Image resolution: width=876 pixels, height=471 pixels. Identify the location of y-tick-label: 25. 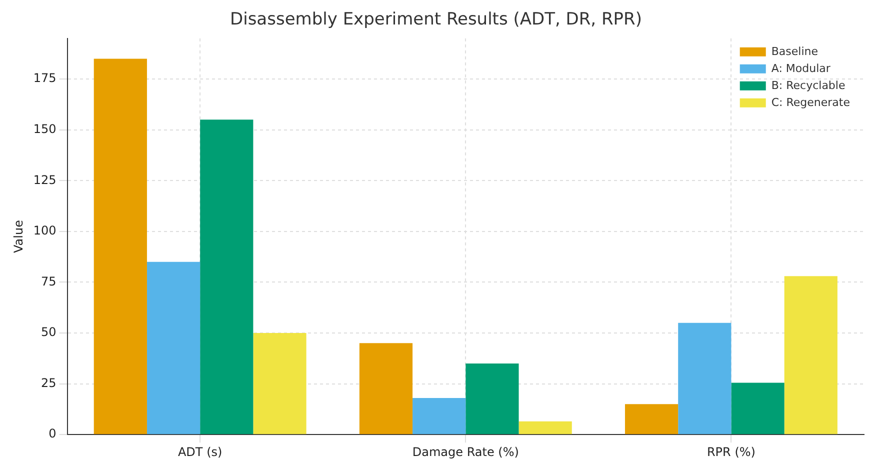
(48, 383).